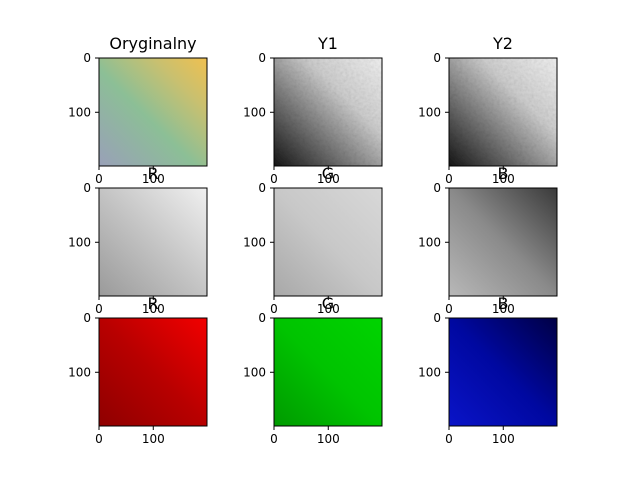  I want to click on panel-3: Y2 0 100 0 100, so click(488, 110).